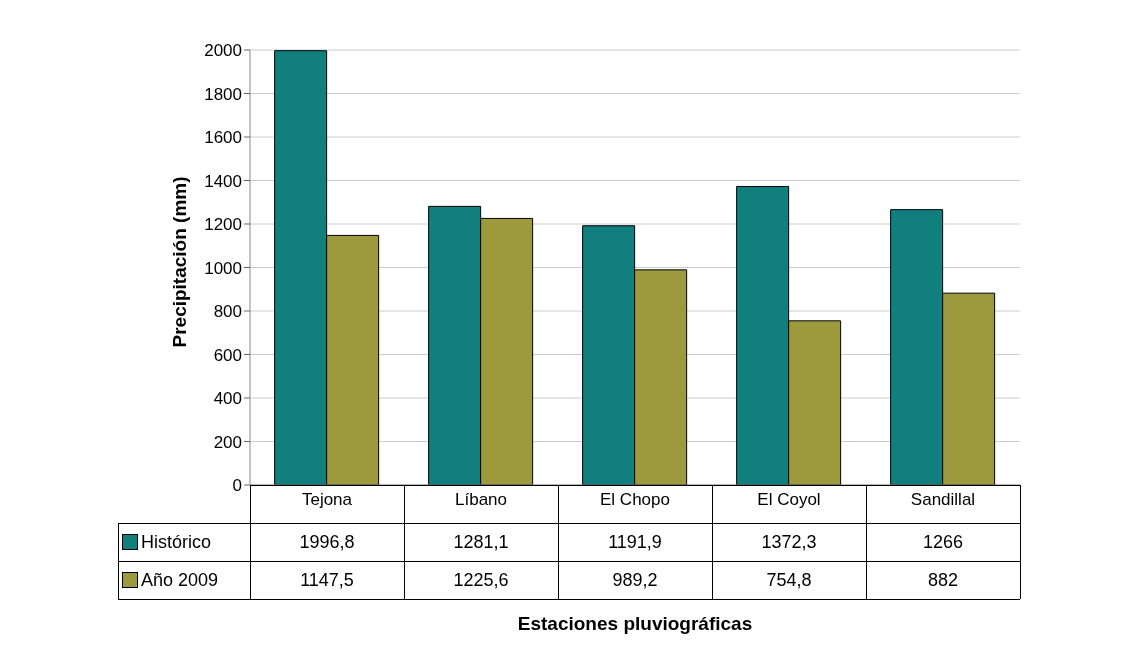 The height and width of the screenshot is (667, 1124). What do you see at coordinates (327, 542) in the screenshot?
I see `data-label: 1996,8` at bounding box center [327, 542].